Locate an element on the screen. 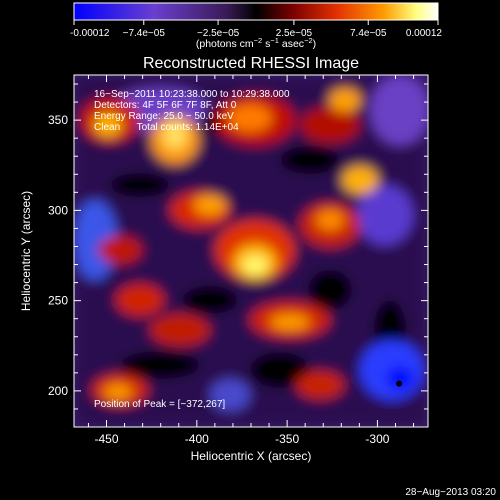 This screenshot has width=500, height=500. y-tick-label: 250 is located at coordinates (58, 301).